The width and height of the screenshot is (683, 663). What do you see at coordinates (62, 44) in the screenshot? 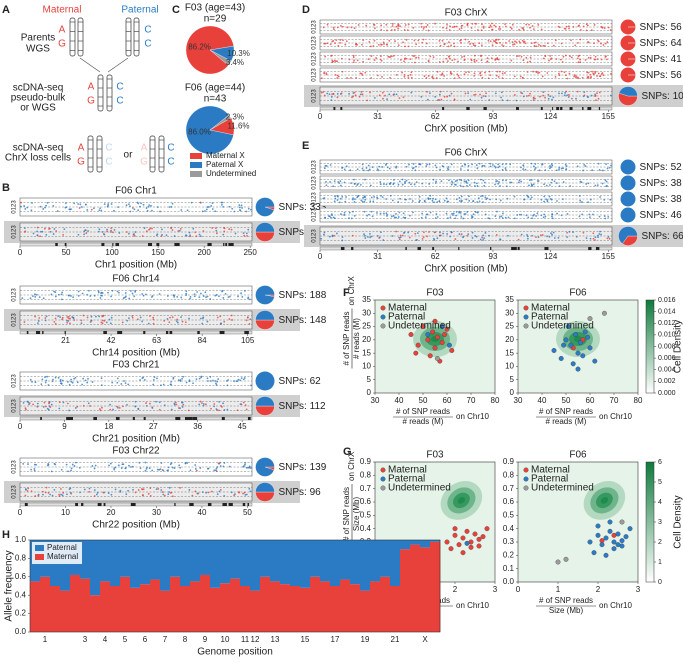
I see `allele: G` at bounding box center [62, 44].